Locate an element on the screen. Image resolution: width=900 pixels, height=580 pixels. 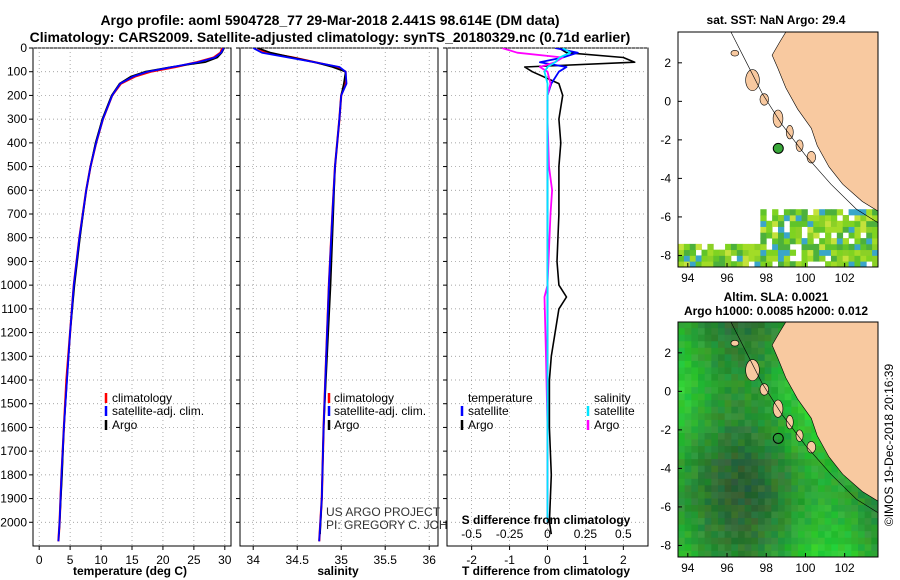
sla_map-tick-label-x: 98 is located at coordinates (767, 568).